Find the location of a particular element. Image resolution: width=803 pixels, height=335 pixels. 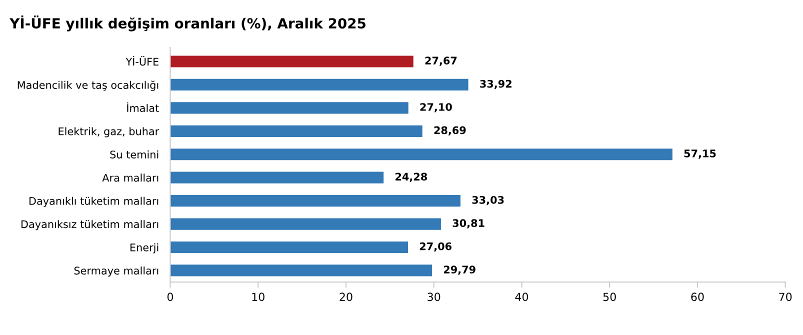

data-label: 27,10 is located at coordinates (436, 107).